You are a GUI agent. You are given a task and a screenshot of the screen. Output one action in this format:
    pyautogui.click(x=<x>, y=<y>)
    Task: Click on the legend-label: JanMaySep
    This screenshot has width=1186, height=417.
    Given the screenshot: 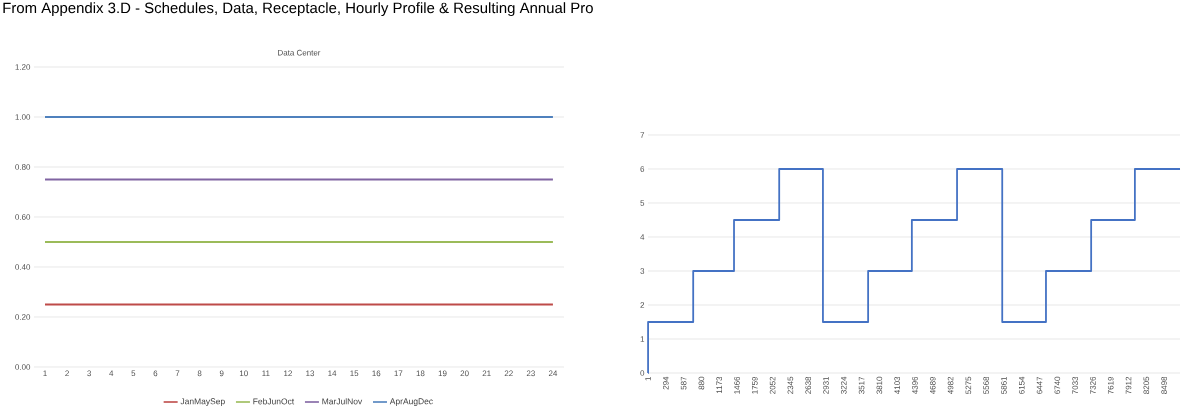 What is the action you would take?
    pyautogui.click(x=202, y=402)
    